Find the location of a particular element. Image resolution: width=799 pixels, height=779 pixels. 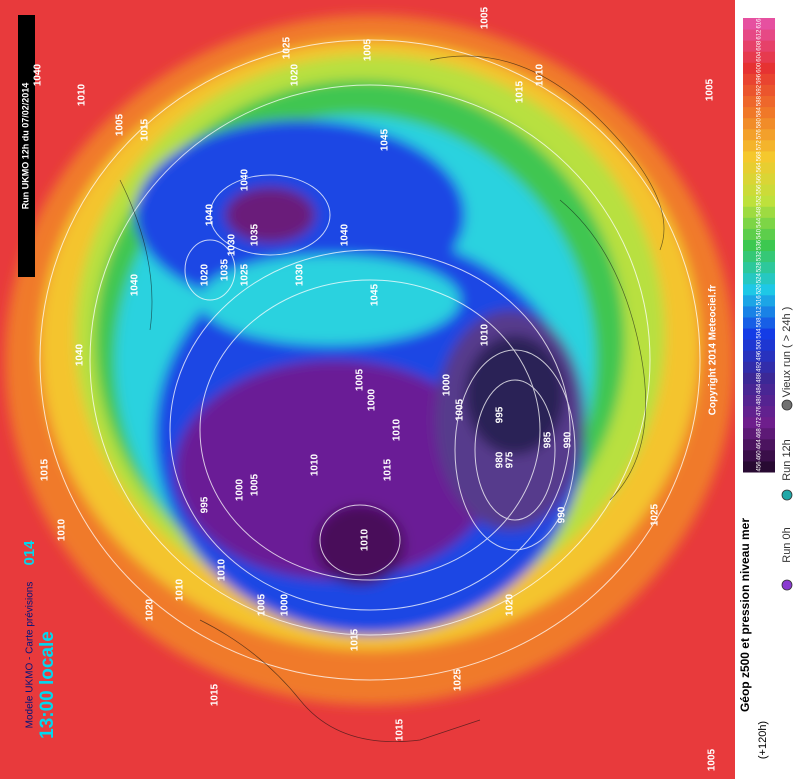

run-banner: Run UKMO 12h du 07/02/2014 is located at coordinates (25, 146).